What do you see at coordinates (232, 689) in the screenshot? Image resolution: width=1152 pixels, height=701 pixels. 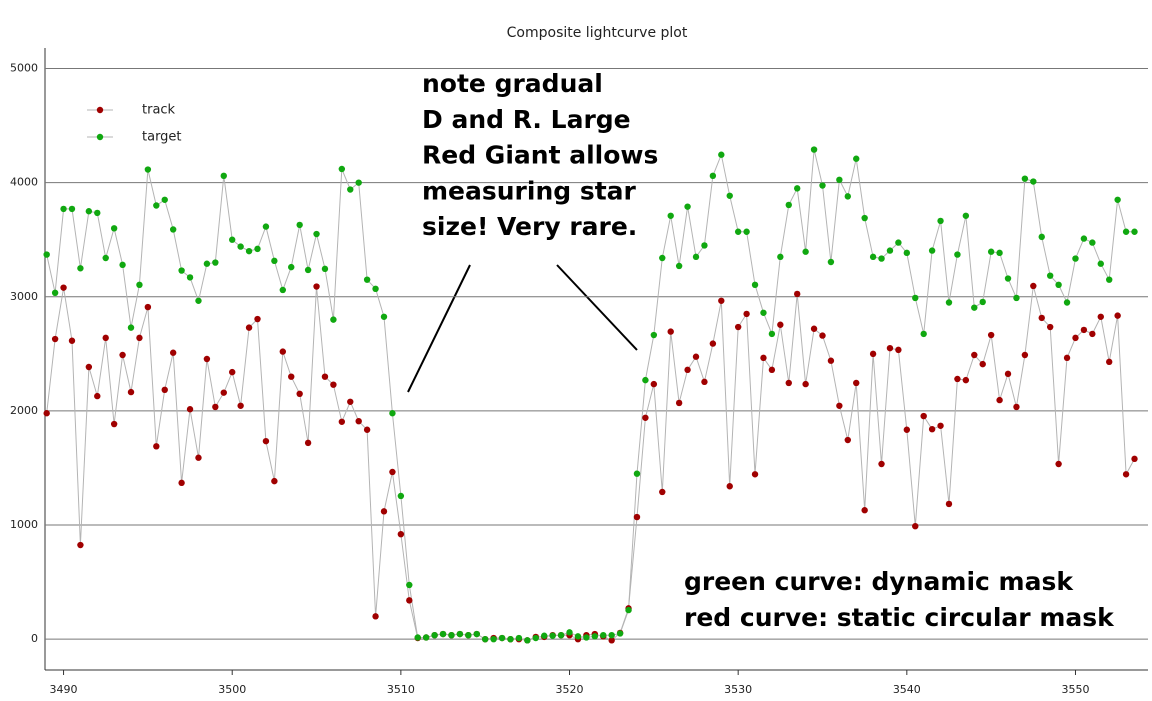 I see `x-tick-label: 3500` at bounding box center [232, 689].